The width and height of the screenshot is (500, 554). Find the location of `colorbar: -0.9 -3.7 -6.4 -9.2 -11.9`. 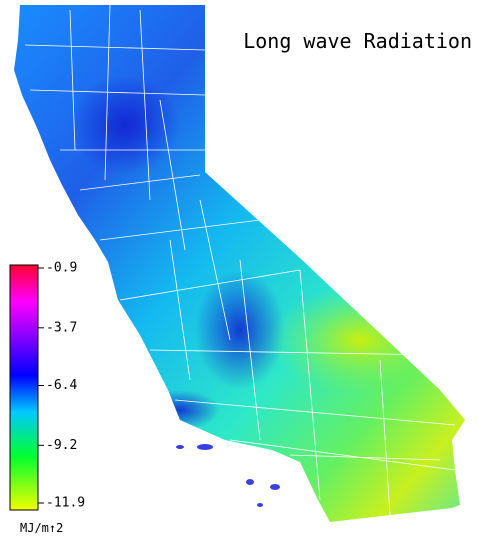

colorbar: -0.9 -3.7 -6.4 -9.2 -11.9 is located at coordinates (47, 386).